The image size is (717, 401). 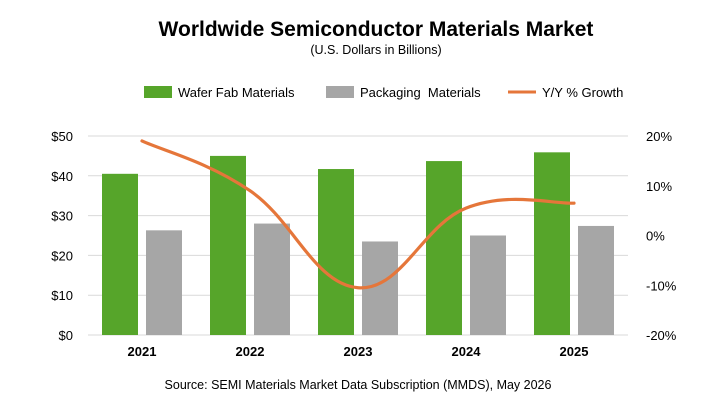 I want to click on x-tick-label: 2022, so click(x=250, y=351).